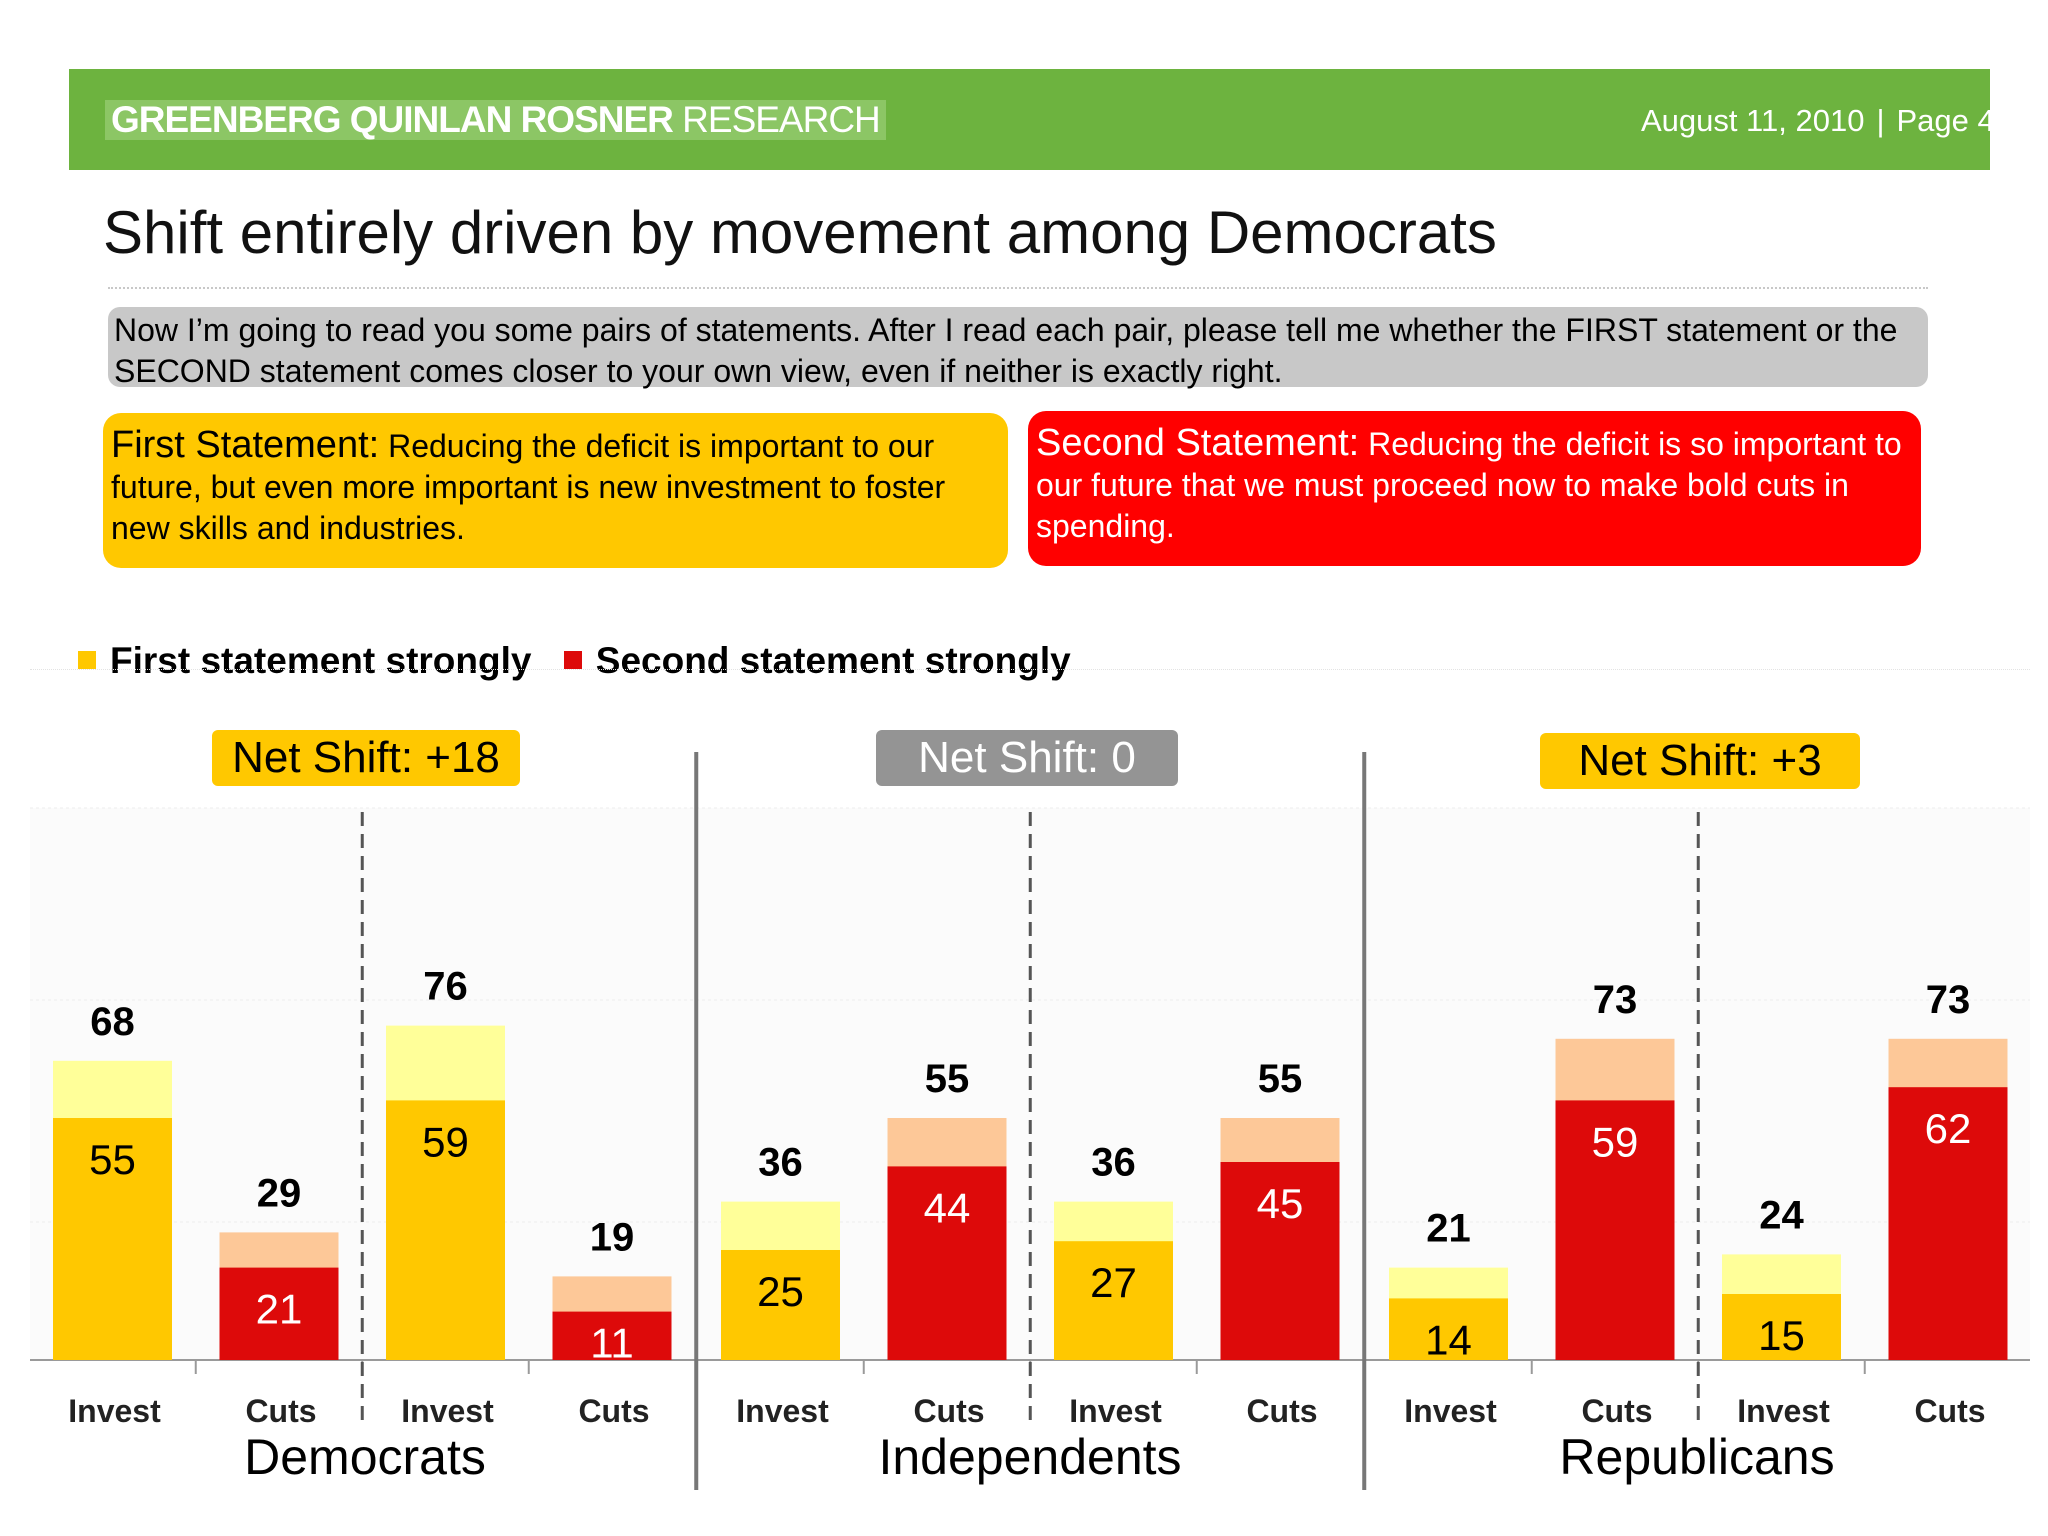 The image size is (2048, 1536). What do you see at coordinates (1700, 761) in the screenshot?
I see `net-shift-republicans: Net Shift: +3` at bounding box center [1700, 761].